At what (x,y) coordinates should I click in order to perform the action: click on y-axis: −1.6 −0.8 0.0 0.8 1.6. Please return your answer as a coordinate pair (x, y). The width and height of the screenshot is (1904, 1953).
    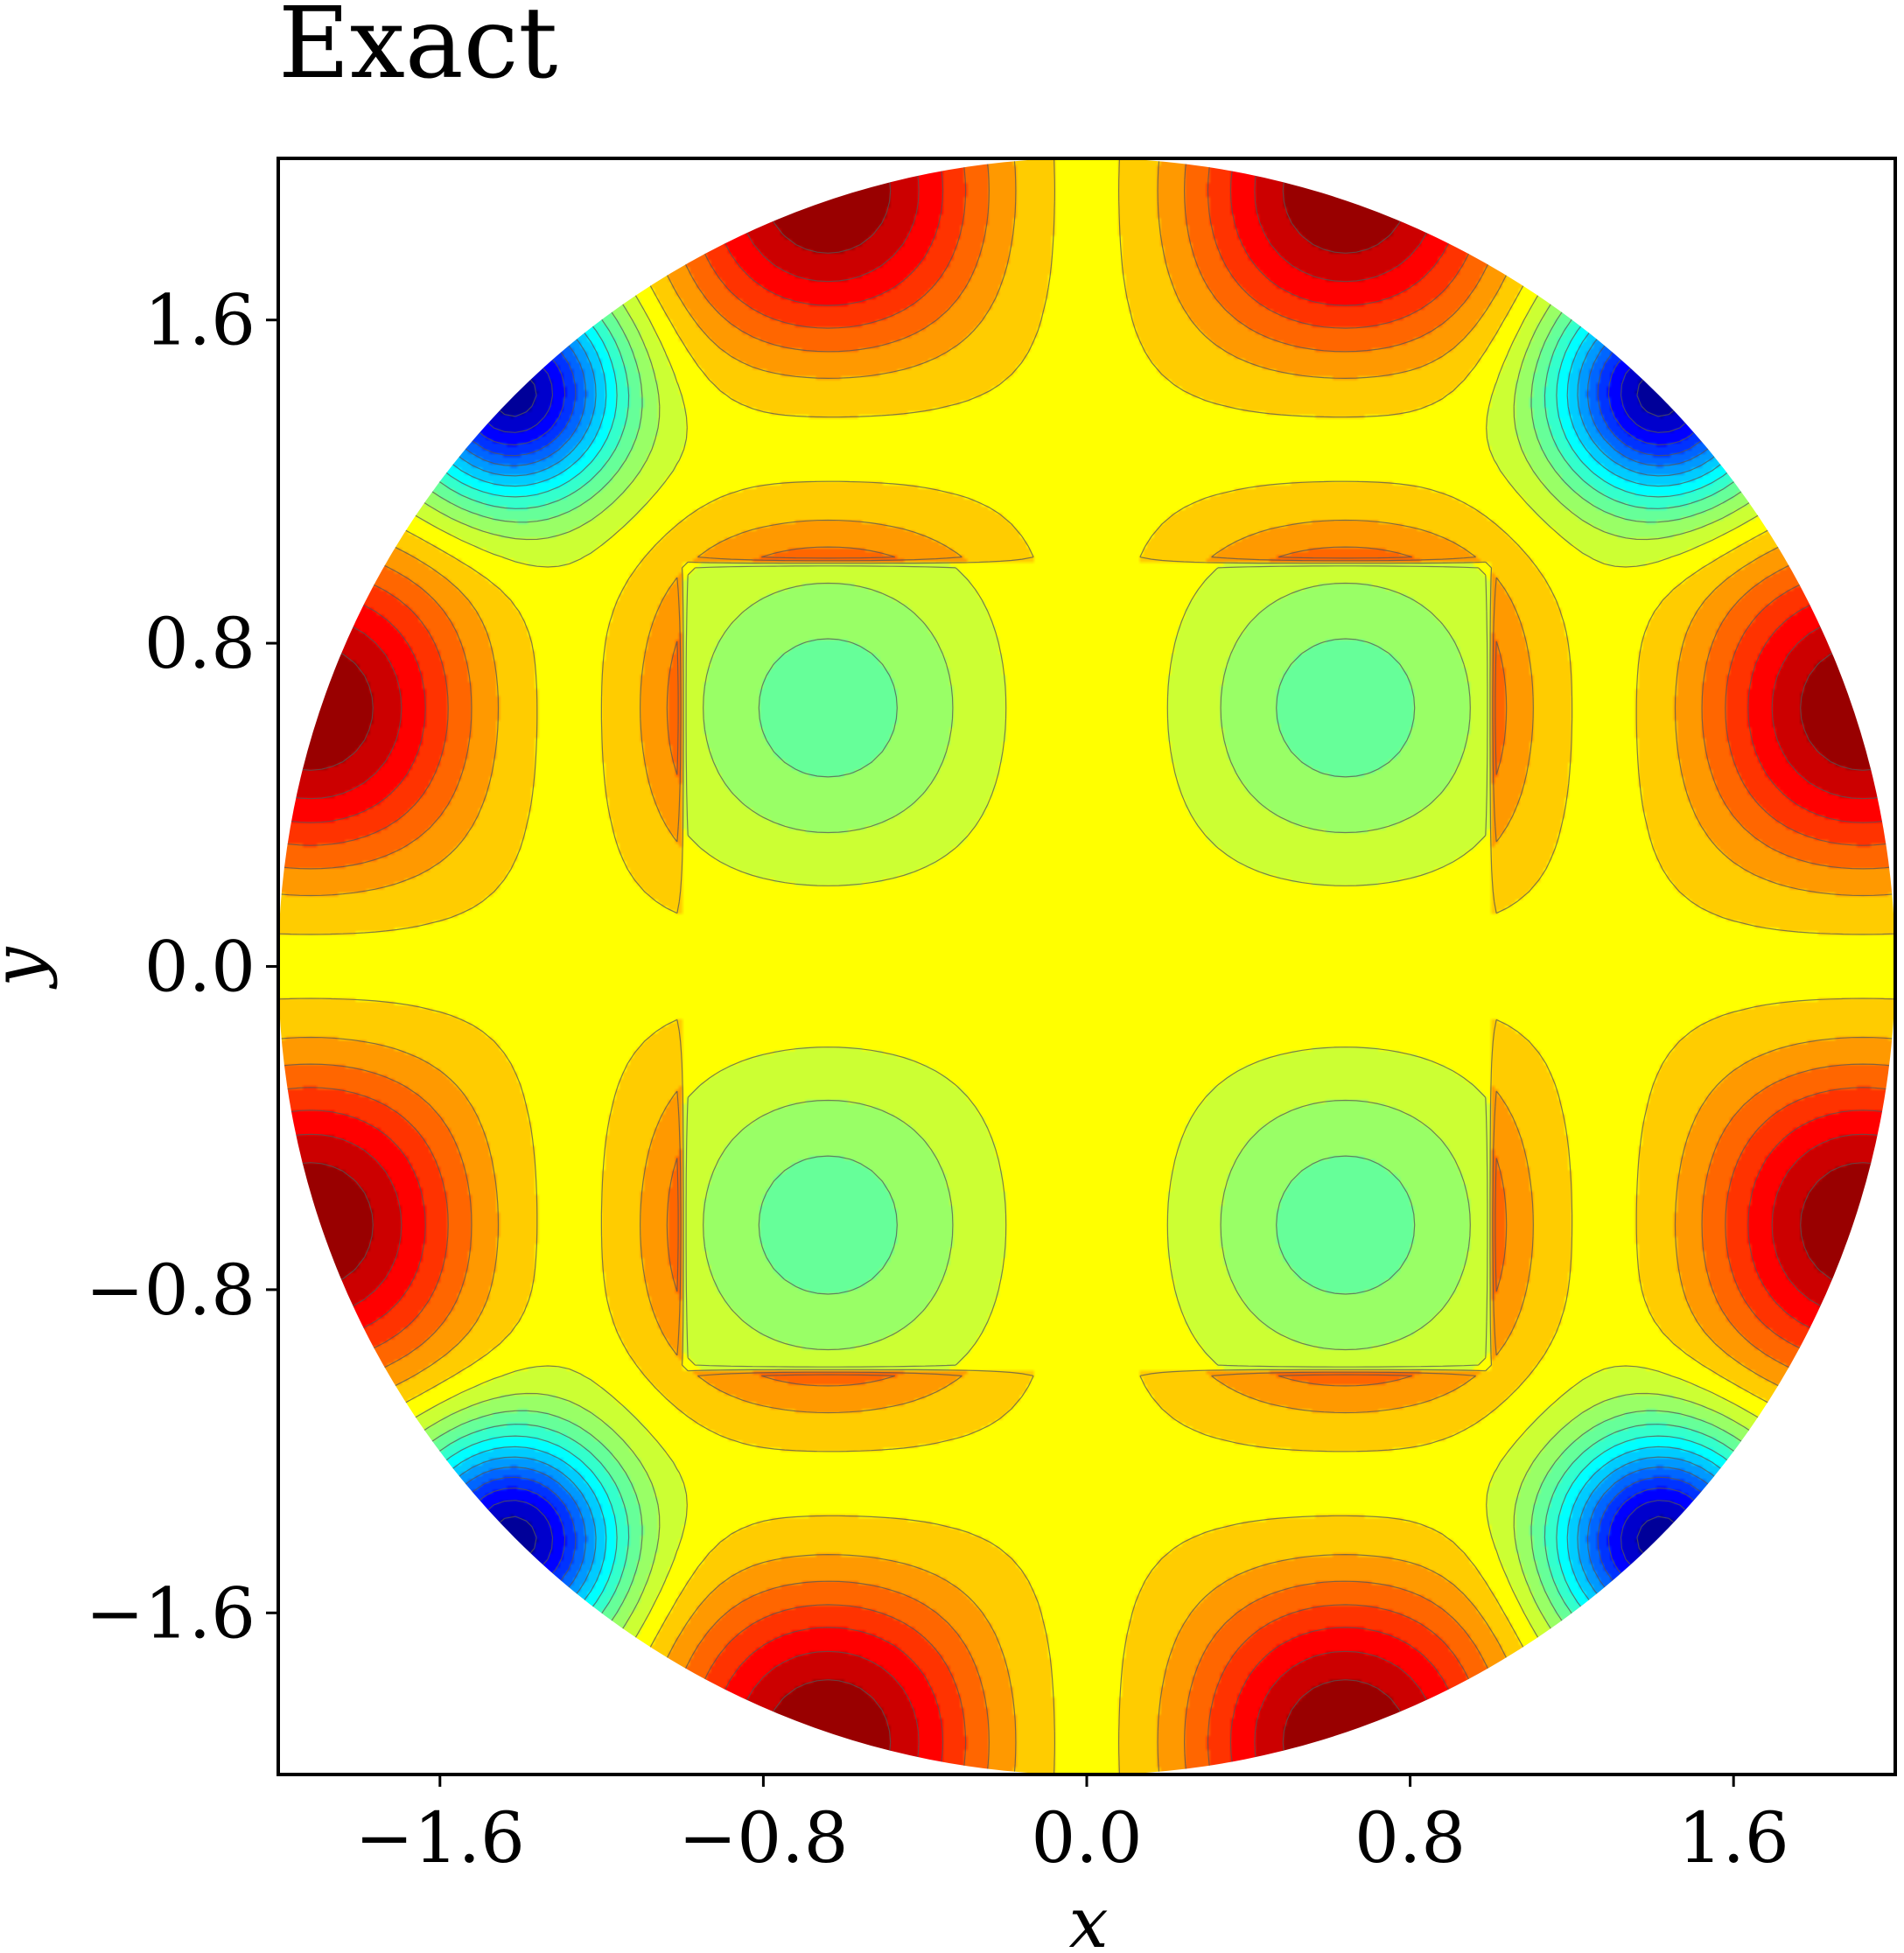
    Looking at the image, I should click on (182, 967).